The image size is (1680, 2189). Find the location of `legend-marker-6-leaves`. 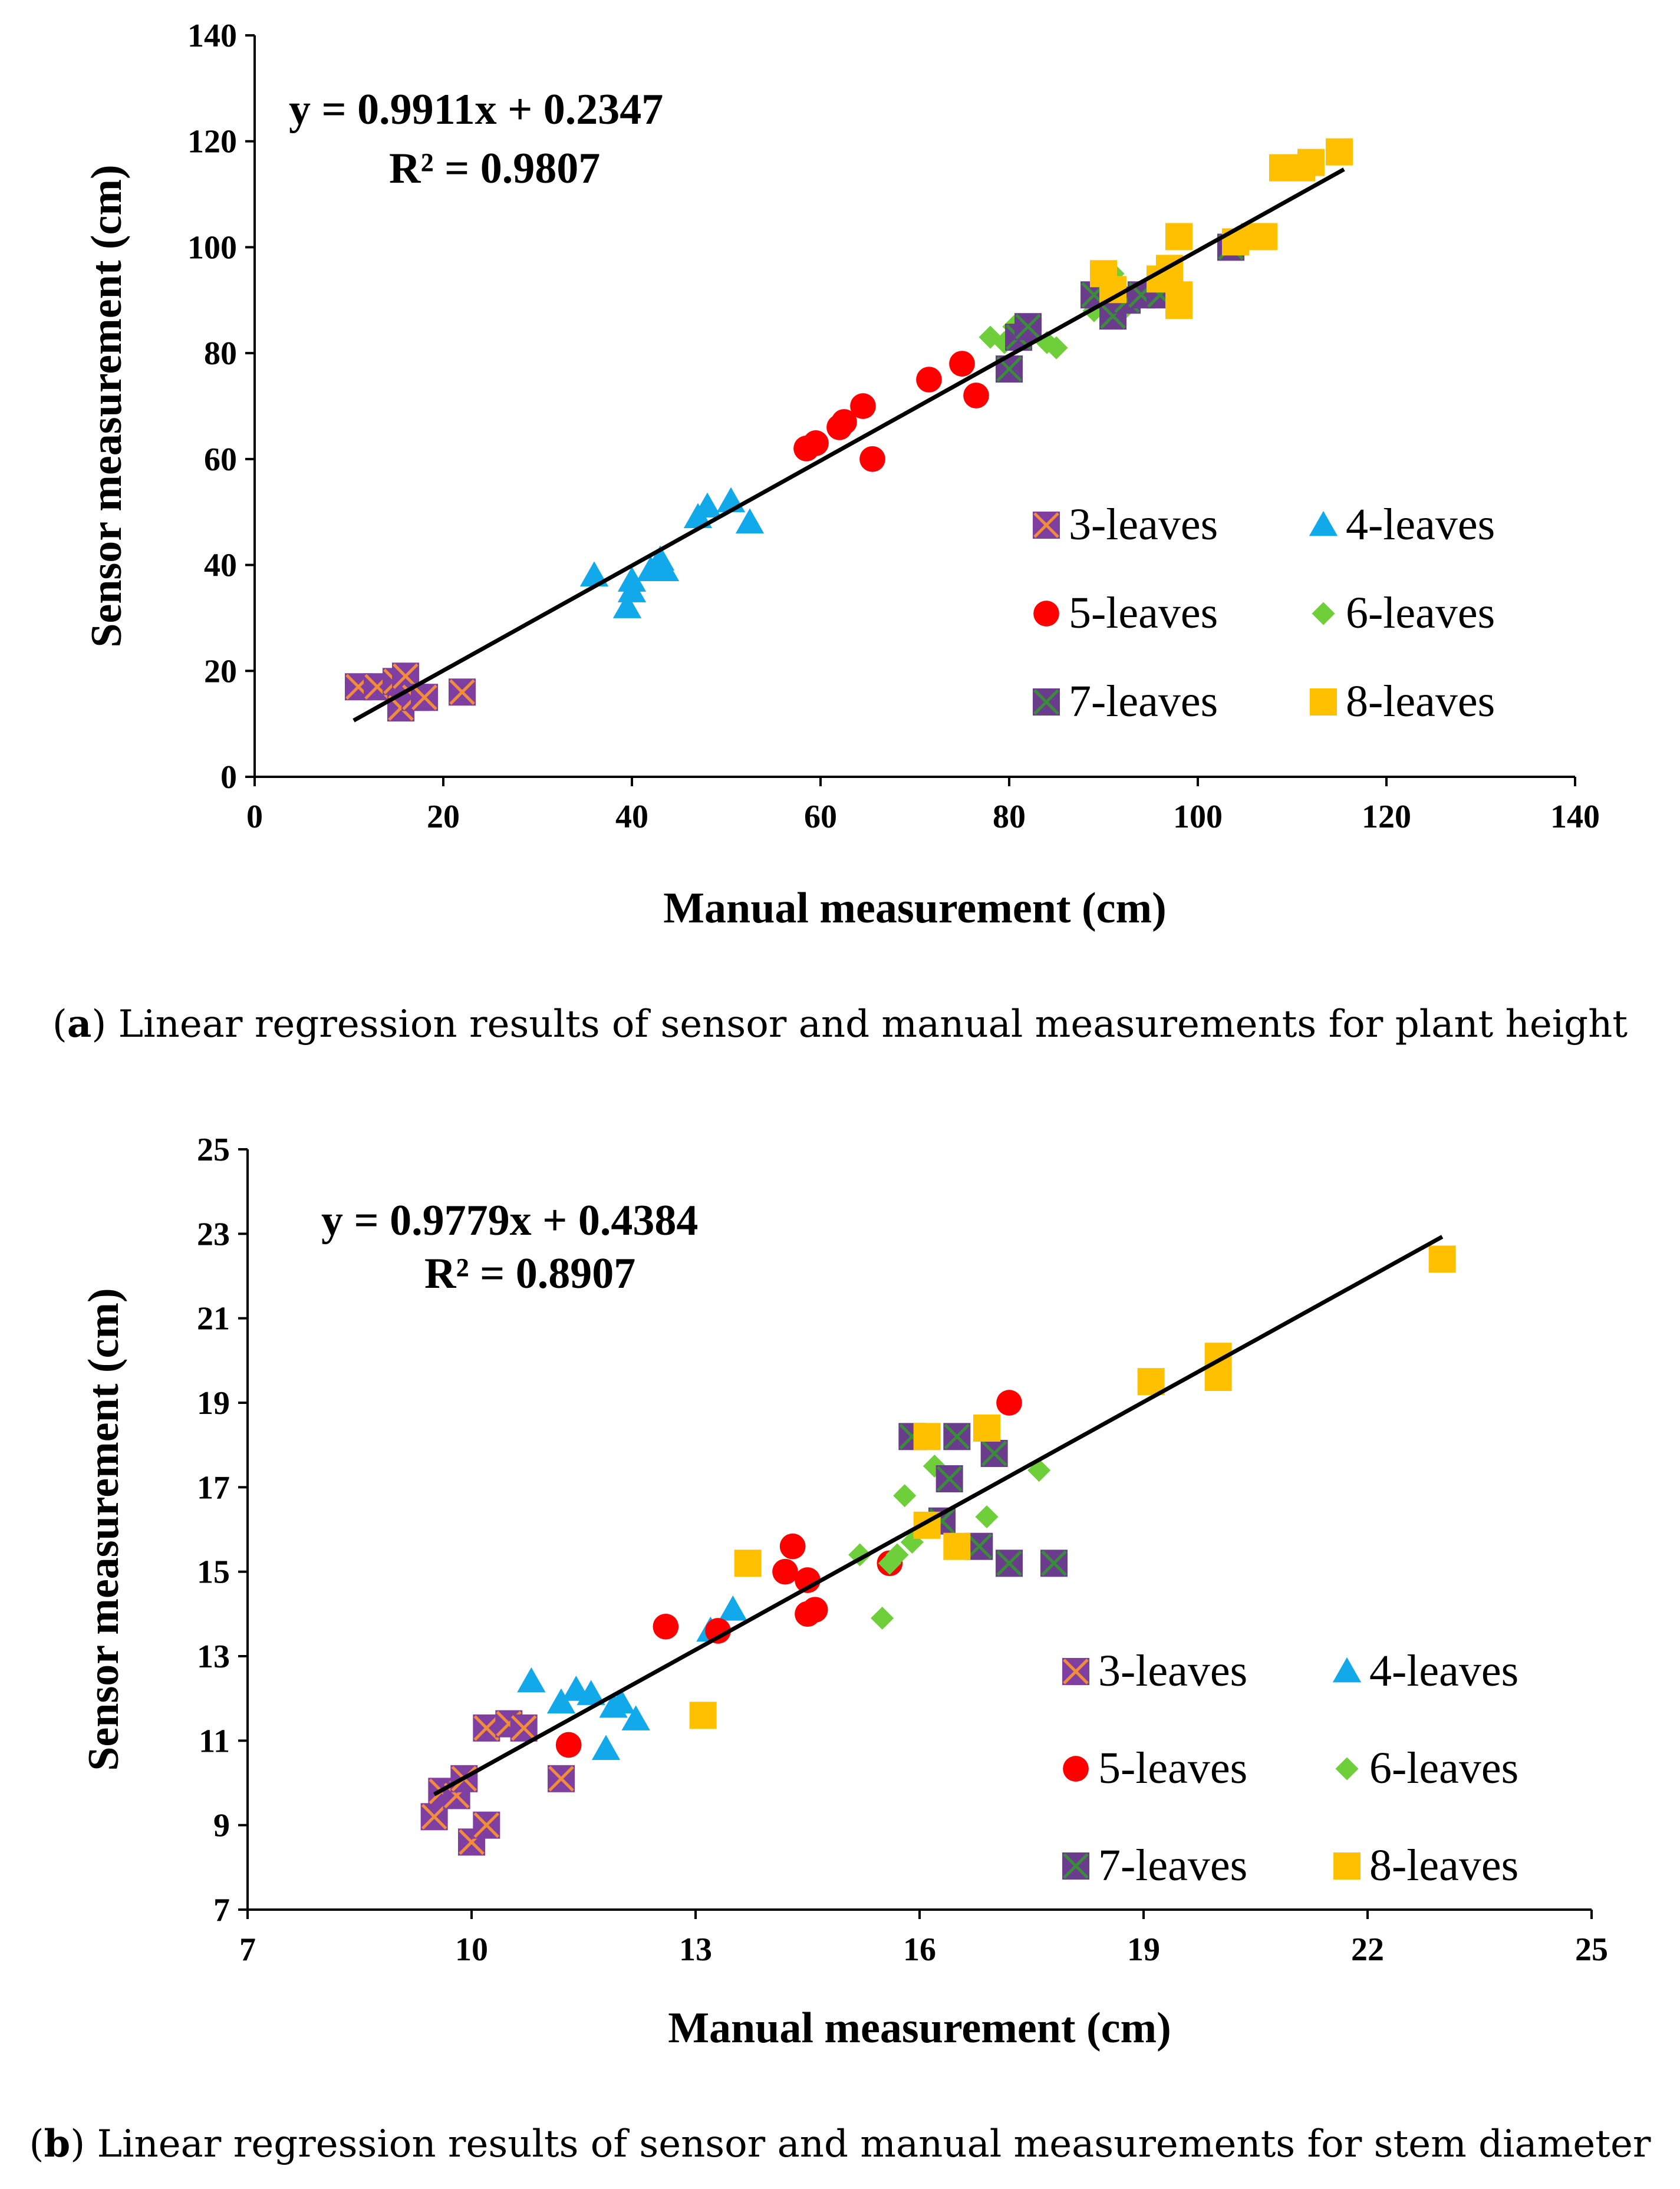

legend-marker-6-leaves is located at coordinates (1323, 614).